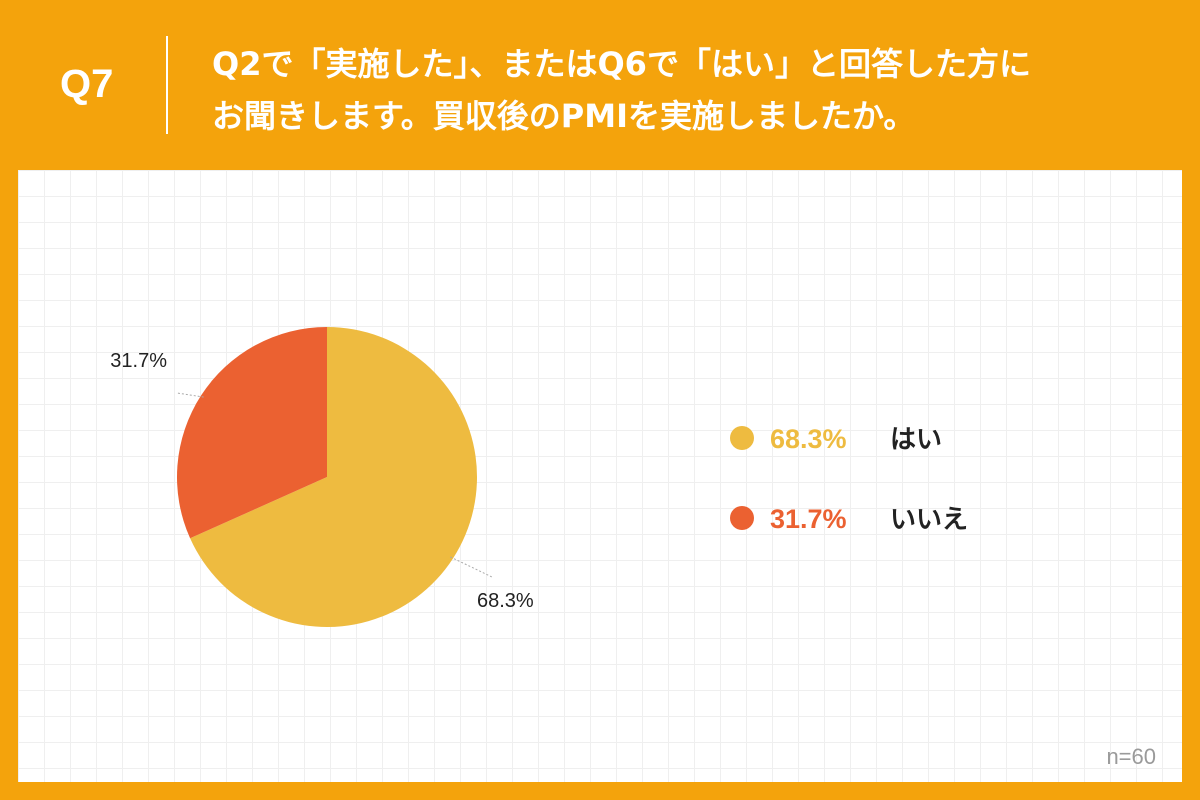  What do you see at coordinates (808, 519) in the screenshot?
I see `legend-value-2: 31.7%` at bounding box center [808, 519].